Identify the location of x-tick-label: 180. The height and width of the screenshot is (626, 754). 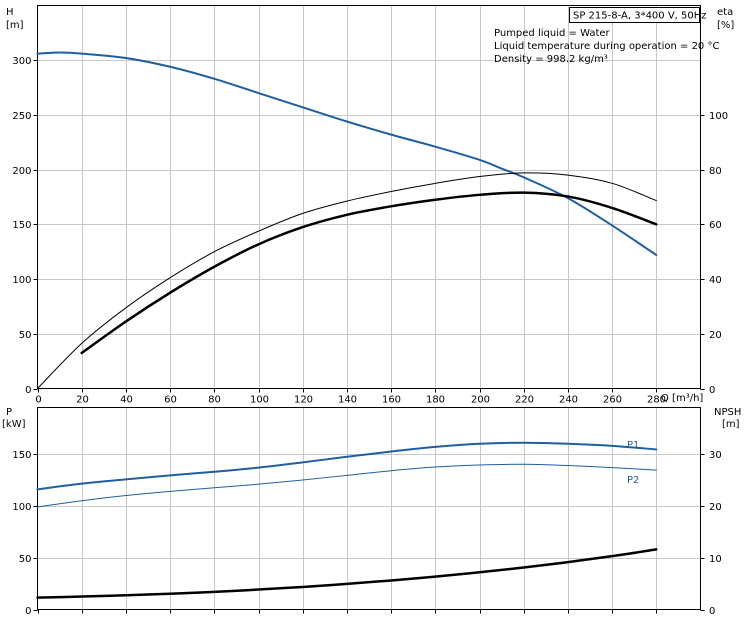
(435, 400).